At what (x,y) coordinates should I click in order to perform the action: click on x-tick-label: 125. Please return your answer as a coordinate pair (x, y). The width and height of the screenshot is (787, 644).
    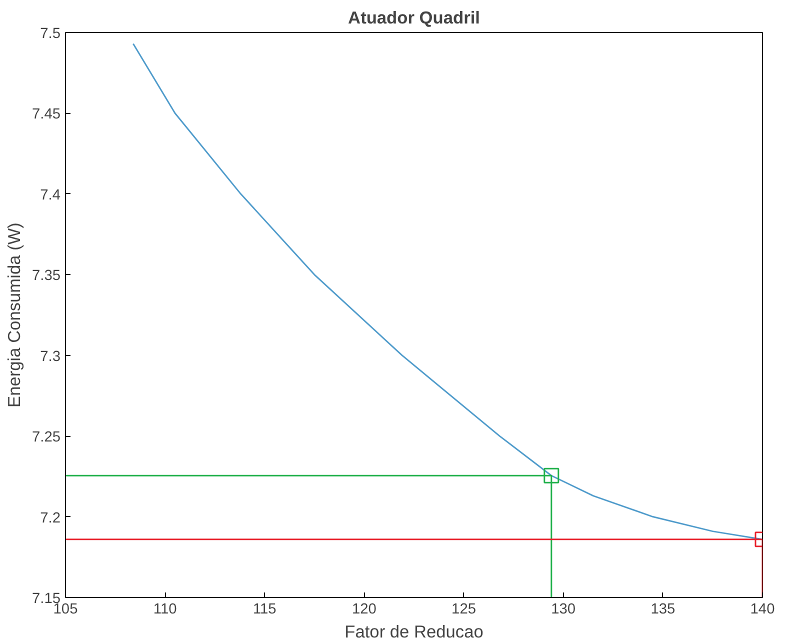
    Looking at the image, I should click on (464, 610).